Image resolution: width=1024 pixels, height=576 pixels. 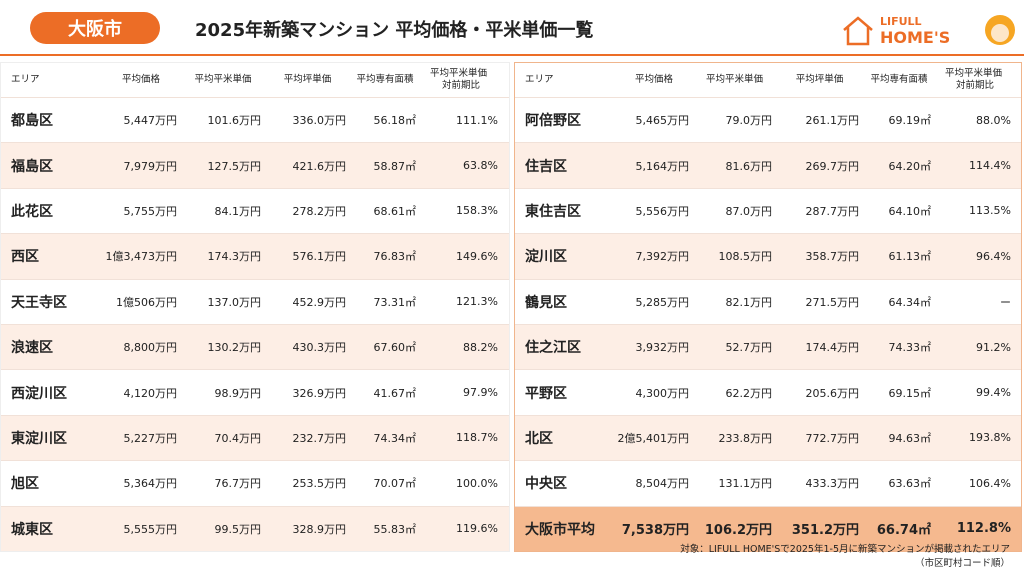 What do you see at coordinates (477, 302) in the screenshot?
I see `value-cell: 121.3%` at bounding box center [477, 302].